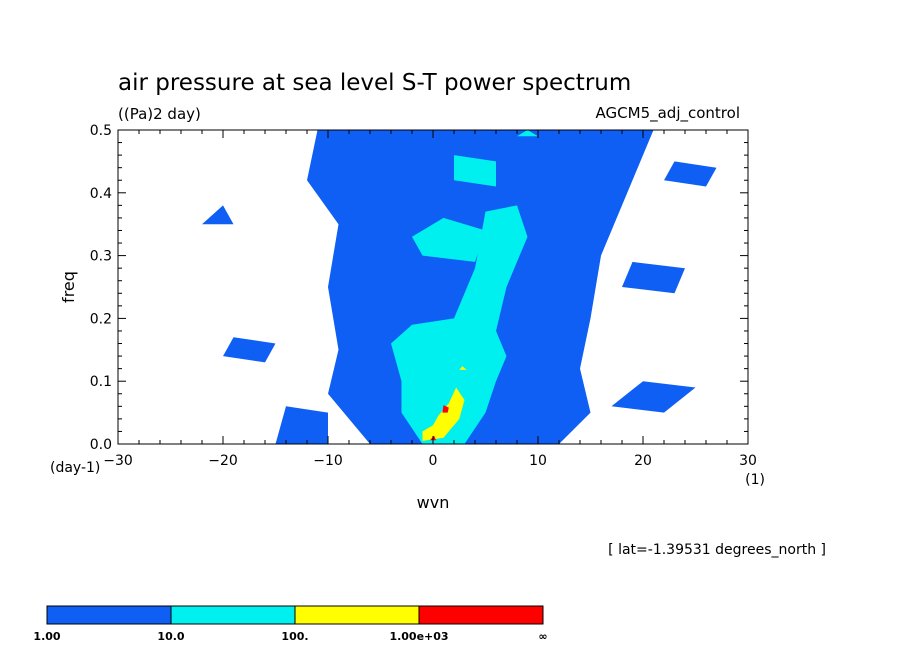 This screenshot has height=654, width=904. I want to click on y-tick-label: 0.3, so click(101, 257).